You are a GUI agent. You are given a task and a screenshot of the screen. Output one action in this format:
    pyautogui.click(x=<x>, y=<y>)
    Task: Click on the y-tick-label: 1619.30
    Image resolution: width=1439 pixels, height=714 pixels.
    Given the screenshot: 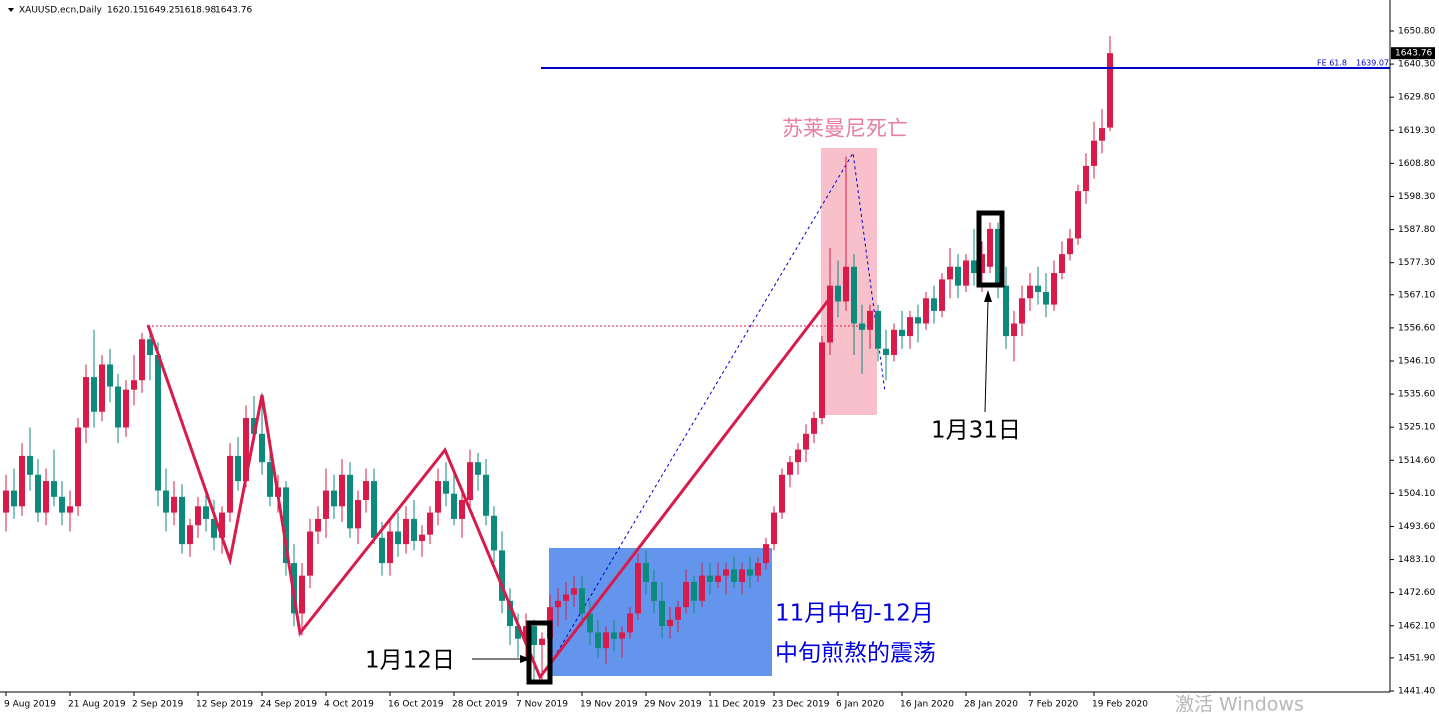 What is the action you would take?
    pyautogui.click(x=1416, y=131)
    